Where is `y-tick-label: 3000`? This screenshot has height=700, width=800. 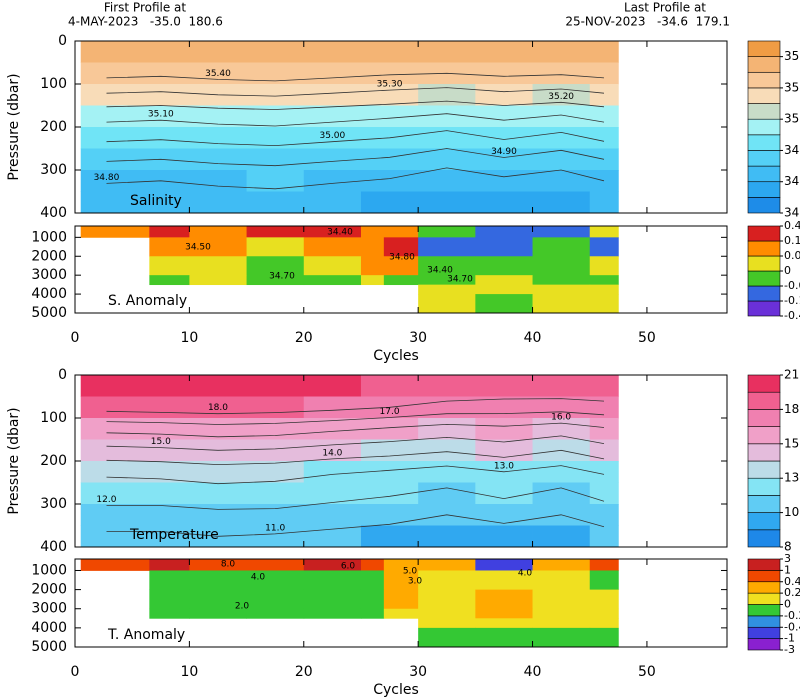 y-tick-label: 3000 is located at coordinates (49, 275).